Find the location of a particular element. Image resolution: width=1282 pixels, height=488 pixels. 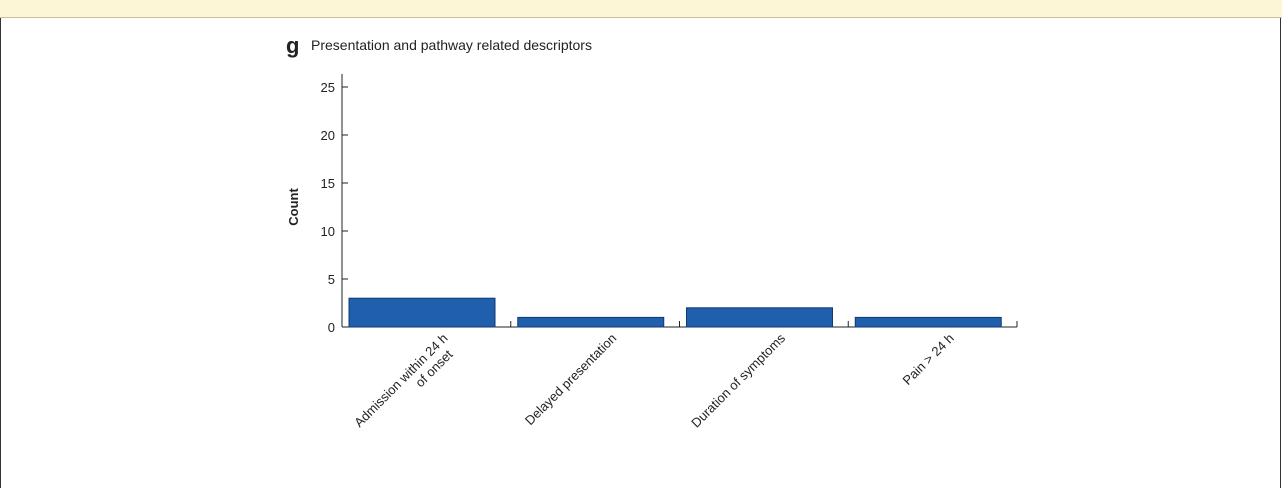

x-category-label: Admission within 24 hof onset is located at coordinates (406, 386).